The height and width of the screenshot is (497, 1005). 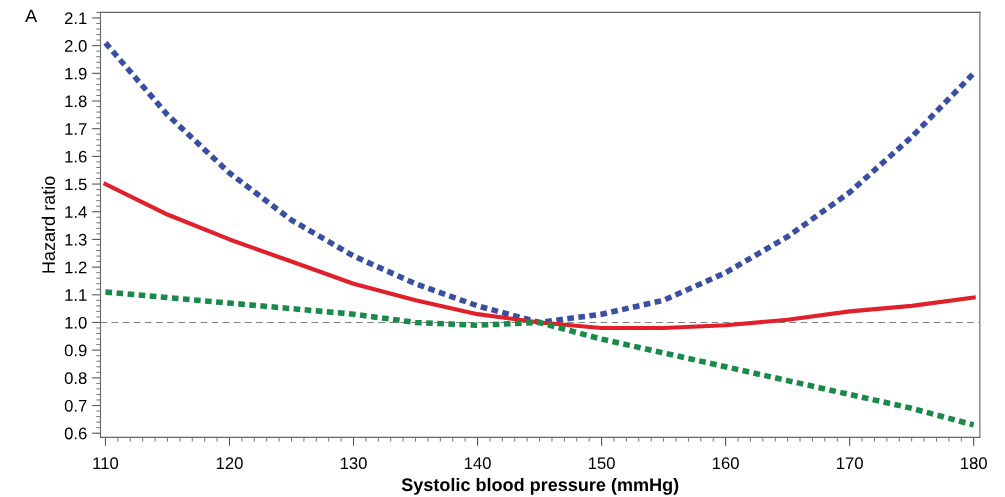 What do you see at coordinates (75, 350) in the screenshot?
I see `y-tick-label: 0.9` at bounding box center [75, 350].